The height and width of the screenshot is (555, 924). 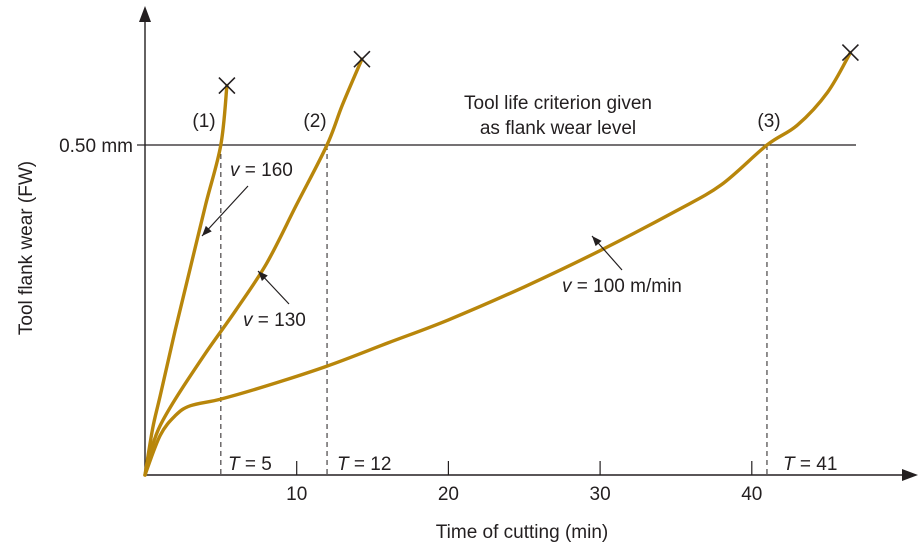 What do you see at coordinates (810, 464) in the screenshot?
I see `tool-life-label-3: T = 41` at bounding box center [810, 464].